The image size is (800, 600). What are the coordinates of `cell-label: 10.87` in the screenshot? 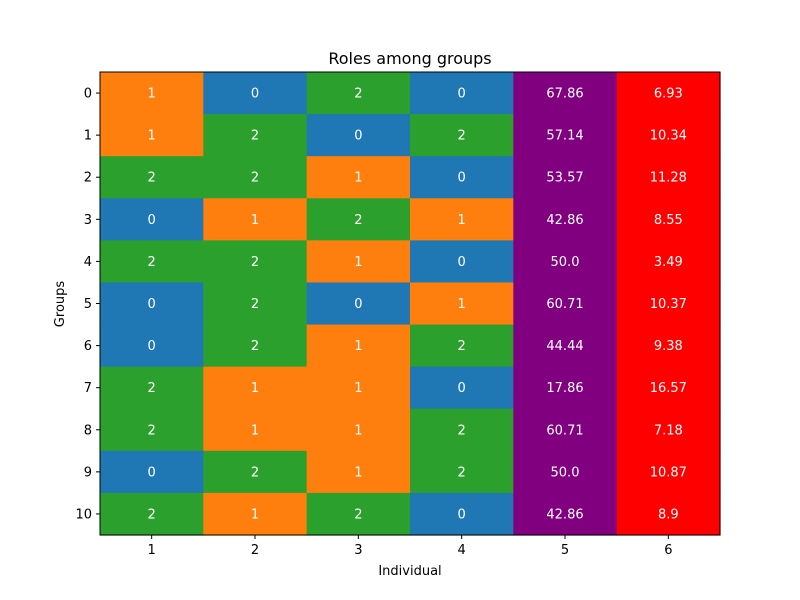 It's located at (668, 472).